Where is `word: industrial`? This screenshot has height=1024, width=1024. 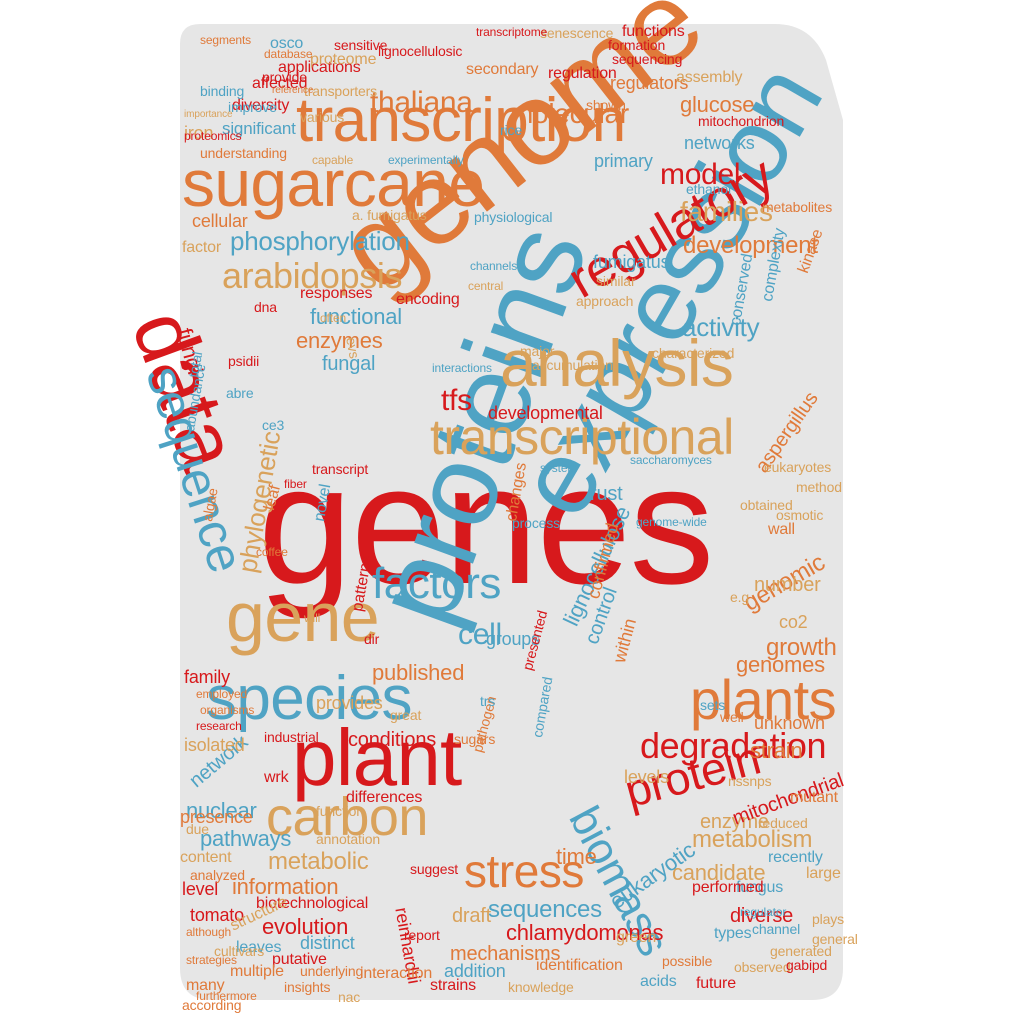 word: industrial is located at coordinates (291, 737).